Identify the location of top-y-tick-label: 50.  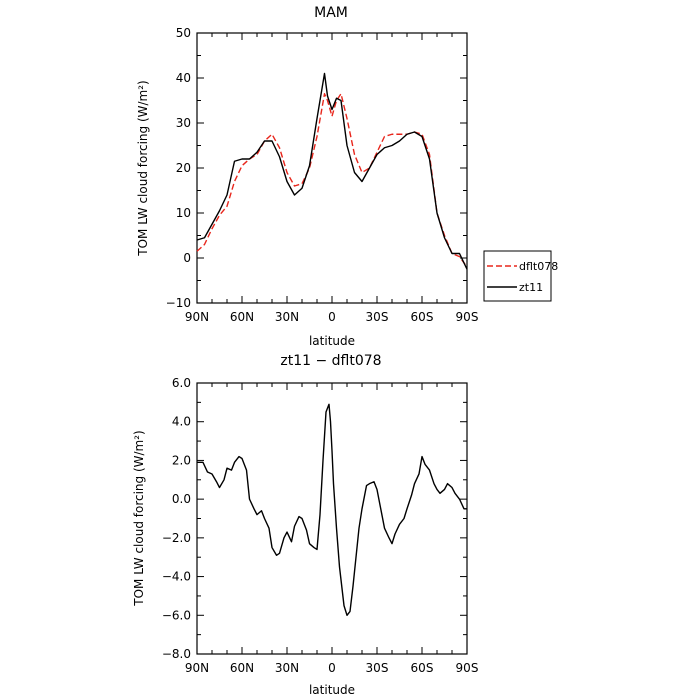
(183, 33).